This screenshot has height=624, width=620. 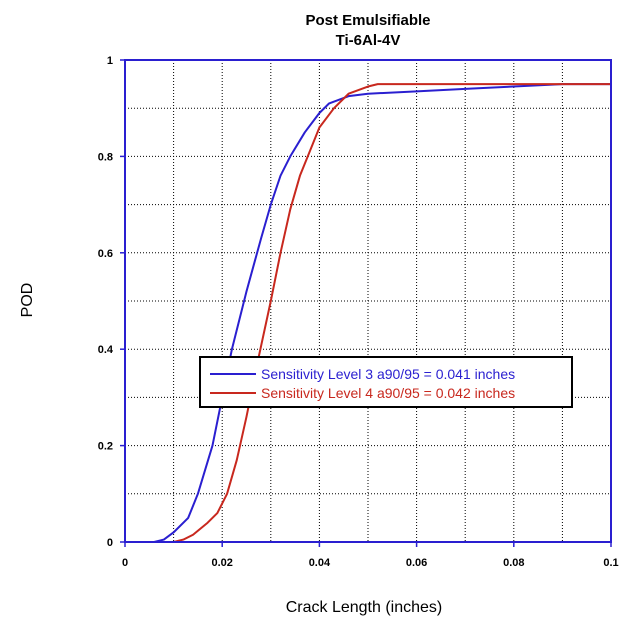 I want to click on y-tick-label: 0.8, so click(x=105, y=157).